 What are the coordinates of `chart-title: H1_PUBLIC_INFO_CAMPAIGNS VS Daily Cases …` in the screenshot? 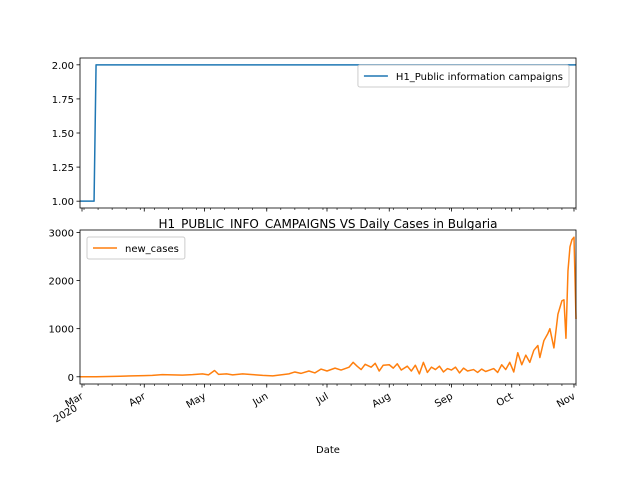 It's located at (327, 224).